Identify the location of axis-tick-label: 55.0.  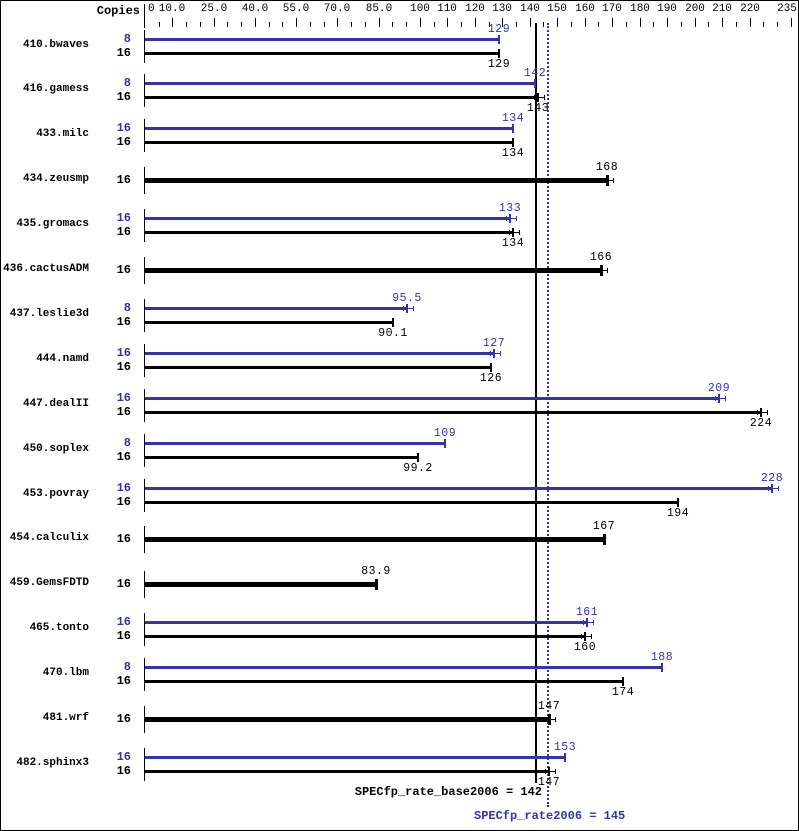
(296, 9).